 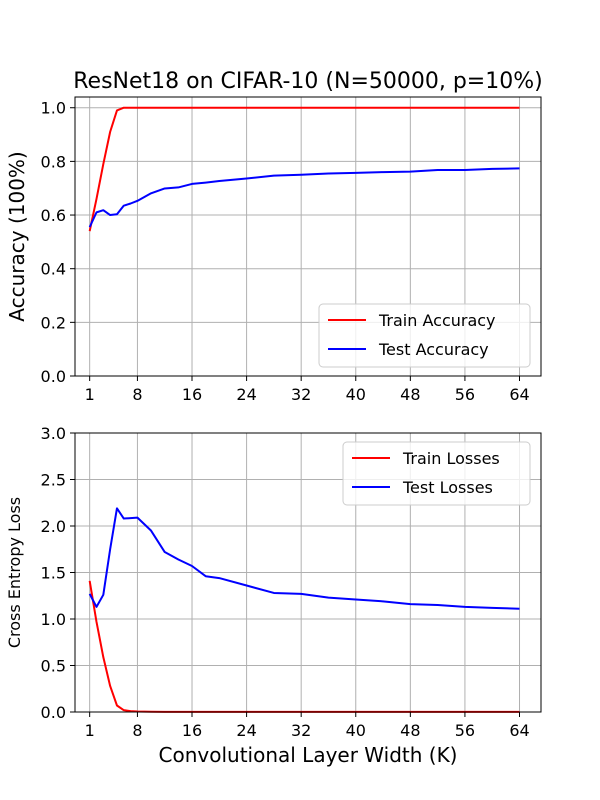 What do you see at coordinates (437, 320) in the screenshot?
I see `legend-label-train-accuracy: Train Accuracy` at bounding box center [437, 320].